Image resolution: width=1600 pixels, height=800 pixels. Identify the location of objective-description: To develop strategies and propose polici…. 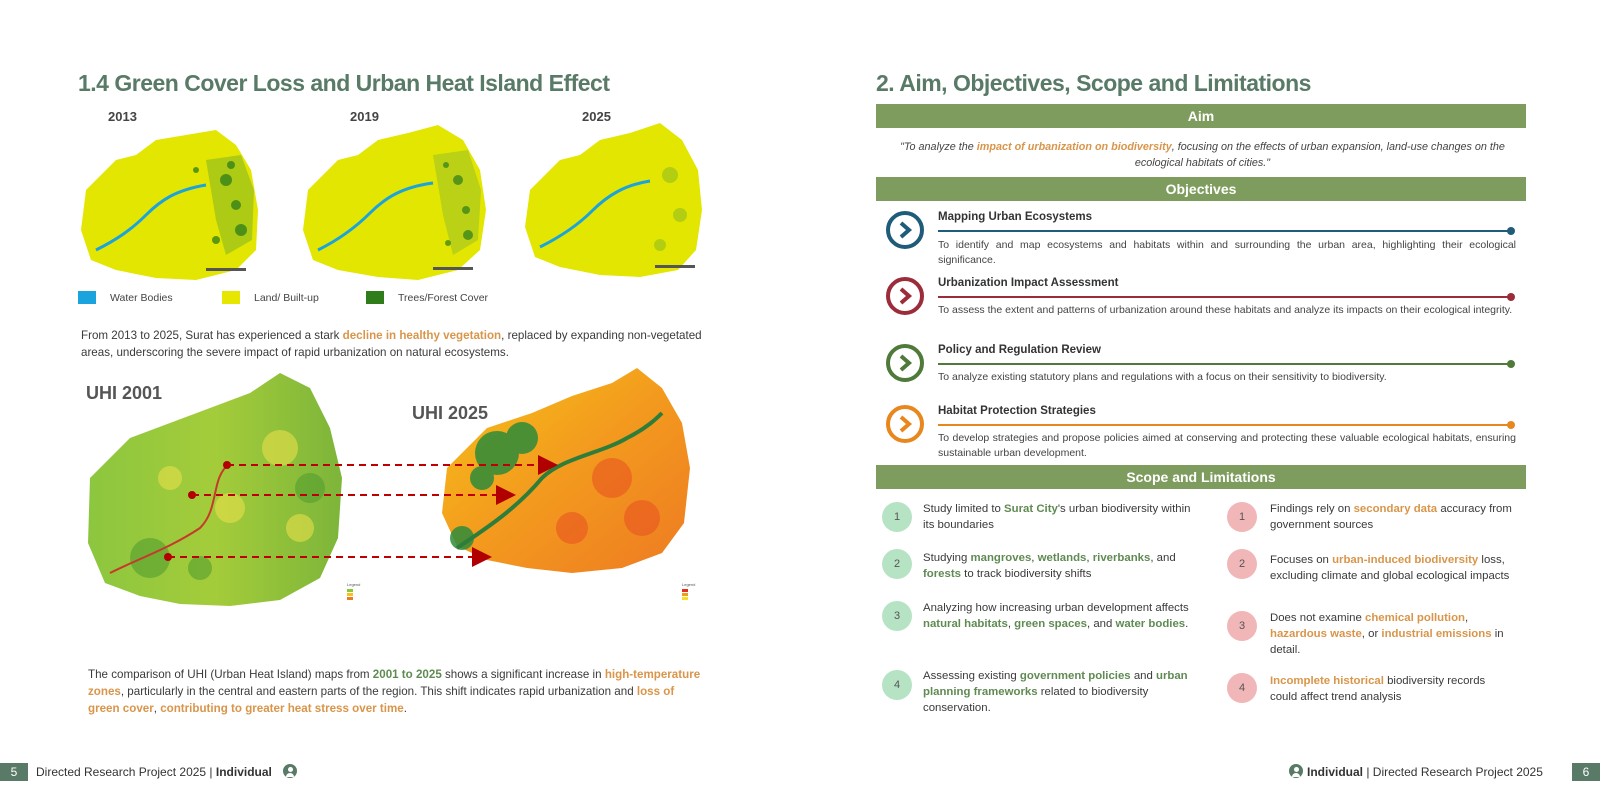
(1227, 445).